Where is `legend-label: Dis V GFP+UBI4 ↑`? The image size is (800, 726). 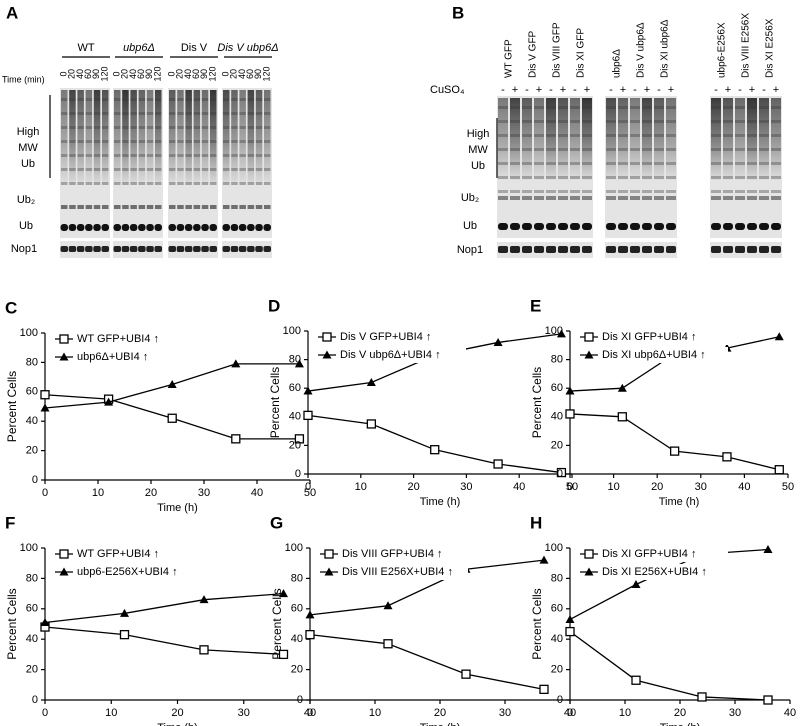 legend-label: Dis V GFP+UBI4 ↑ is located at coordinates (385, 337).